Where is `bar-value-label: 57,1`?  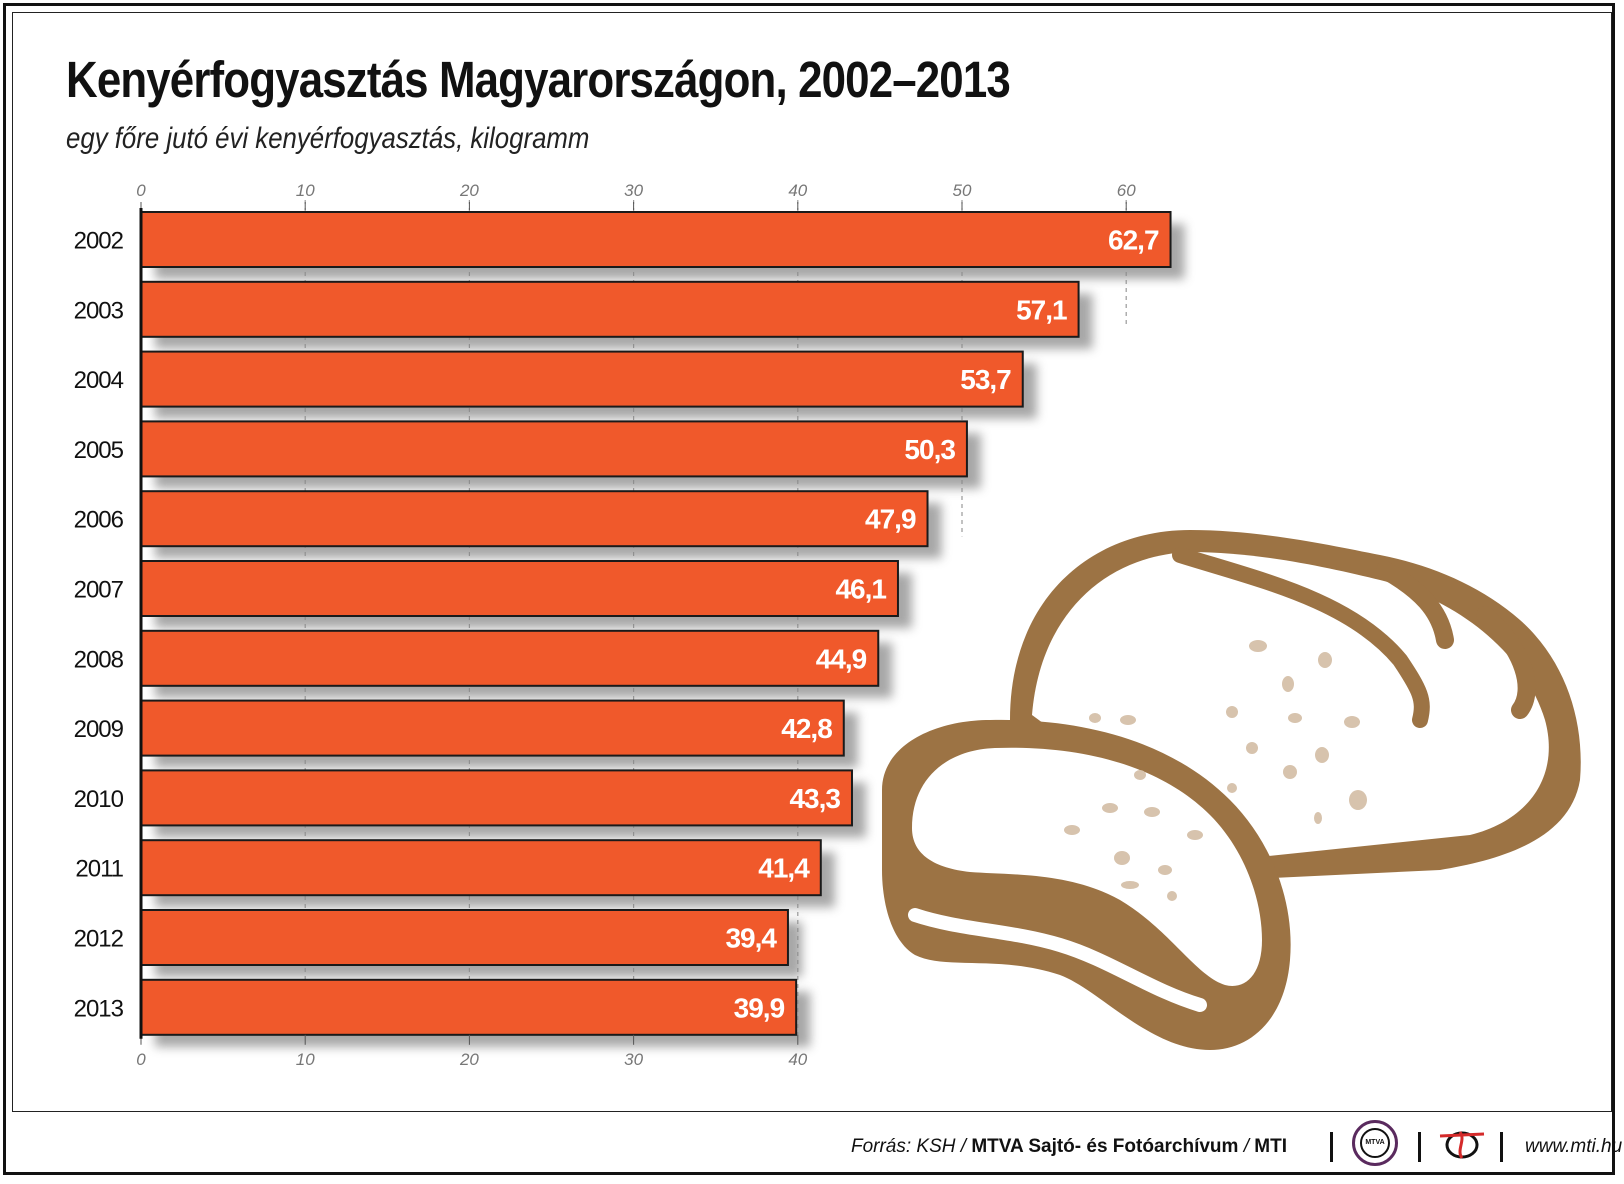 bar-value-label: 57,1 is located at coordinates (1041, 309).